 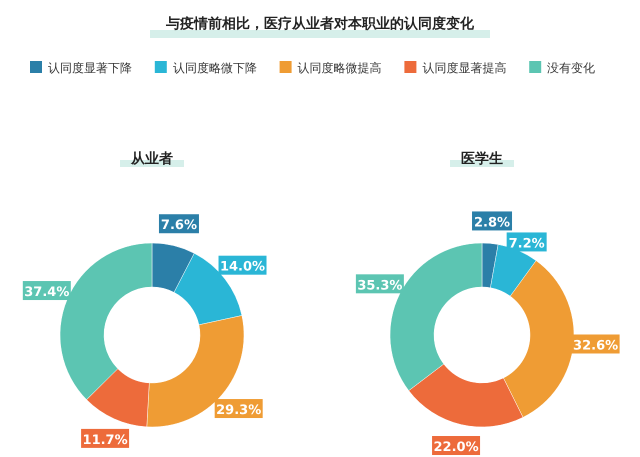 I want to click on slice: 7.6%, so click(x=175, y=253).